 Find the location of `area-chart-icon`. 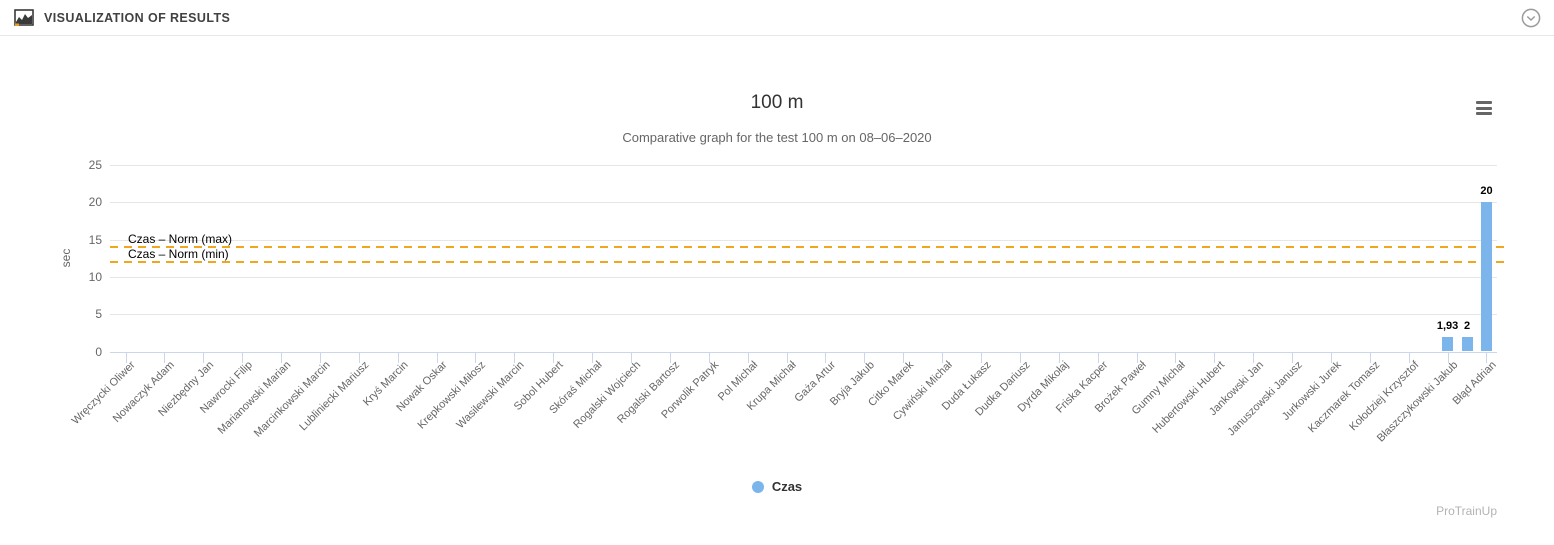

area-chart-icon is located at coordinates (24, 17).